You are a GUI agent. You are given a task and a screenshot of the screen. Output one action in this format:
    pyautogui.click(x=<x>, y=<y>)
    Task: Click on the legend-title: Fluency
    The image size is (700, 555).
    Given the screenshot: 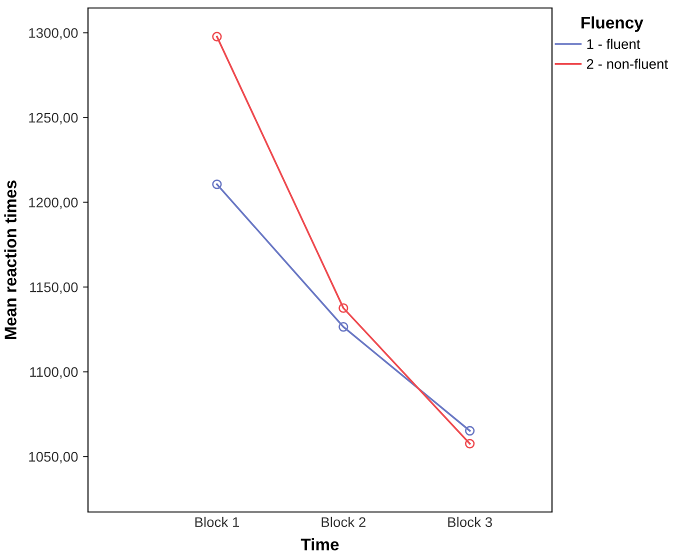 What is the action you would take?
    pyautogui.click(x=613, y=24)
    